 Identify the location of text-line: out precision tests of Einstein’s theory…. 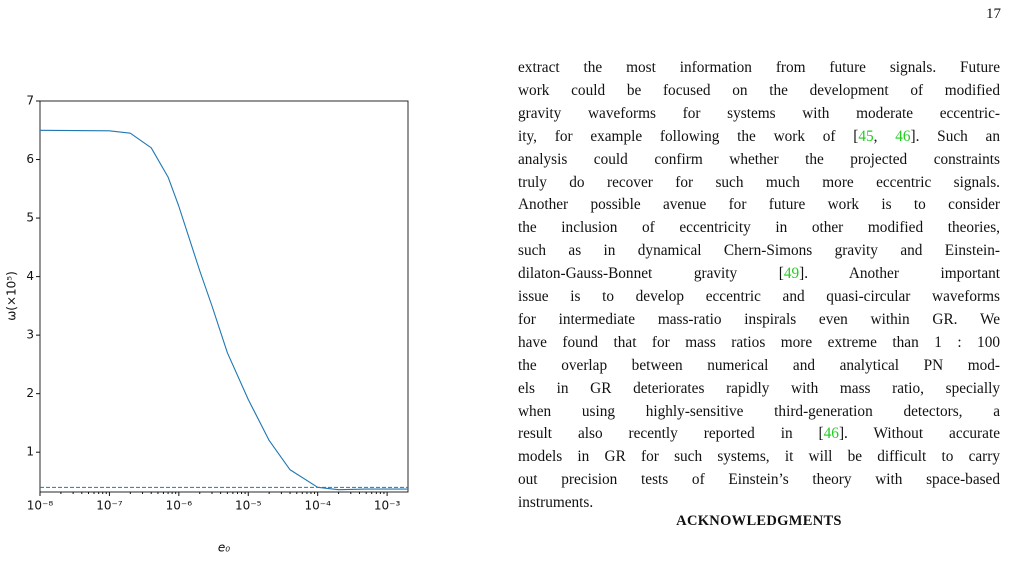
(759, 480).